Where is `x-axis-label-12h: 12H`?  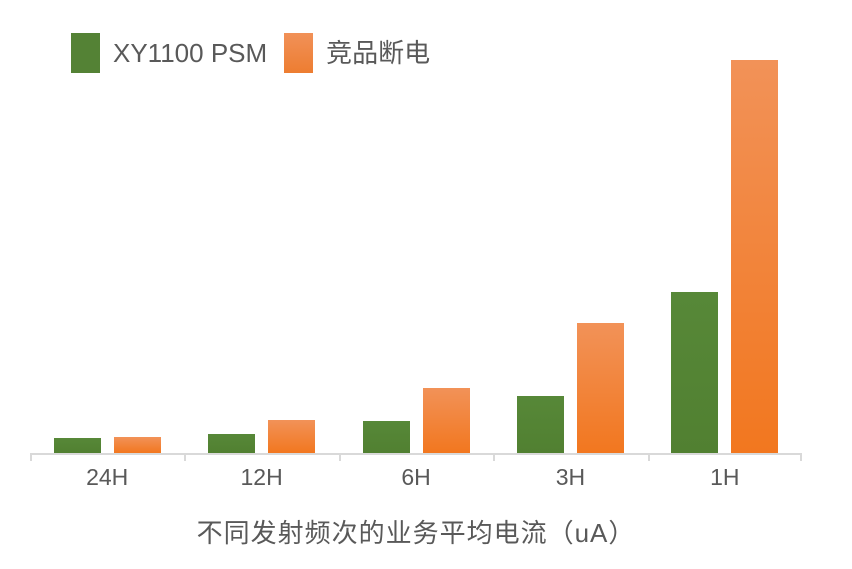
x-axis-label-12h: 12H is located at coordinates (261, 477).